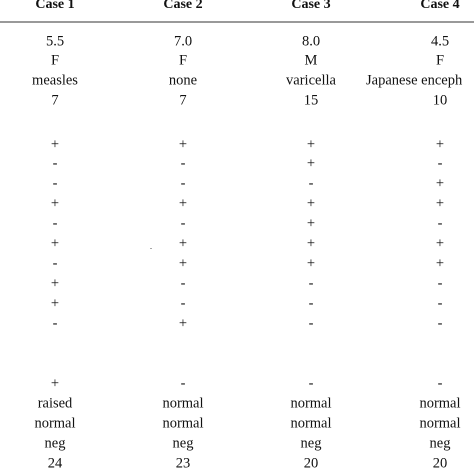  What do you see at coordinates (183, 41) in the screenshot?
I see `cell: 7.0` at bounding box center [183, 41].